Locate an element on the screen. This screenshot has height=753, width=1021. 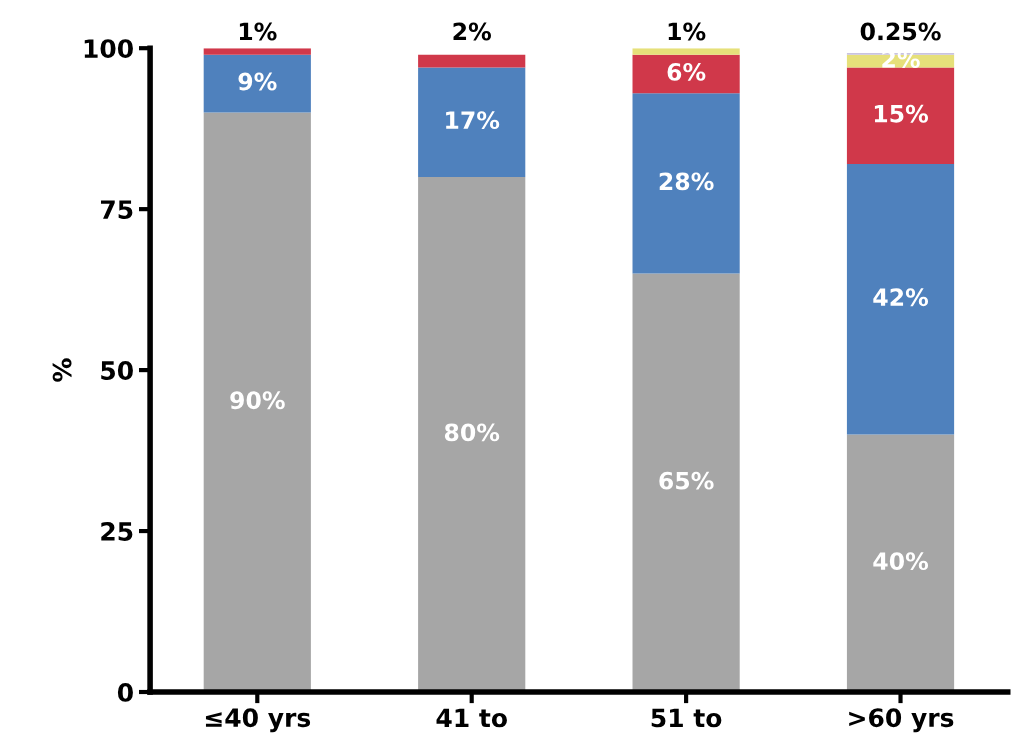
y-tick-label: 0 is located at coordinates (125, 692).